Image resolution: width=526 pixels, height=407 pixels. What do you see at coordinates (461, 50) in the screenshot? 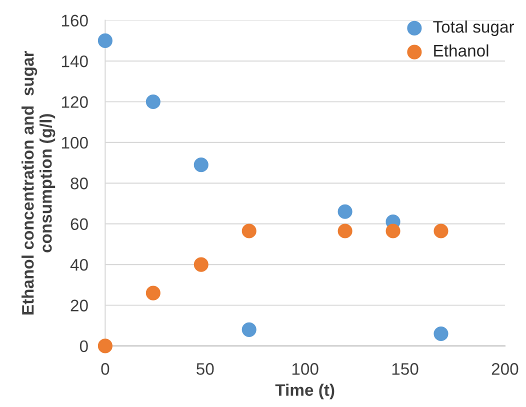
I see `legend-label: Ethanol` at bounding box center [461, 50].